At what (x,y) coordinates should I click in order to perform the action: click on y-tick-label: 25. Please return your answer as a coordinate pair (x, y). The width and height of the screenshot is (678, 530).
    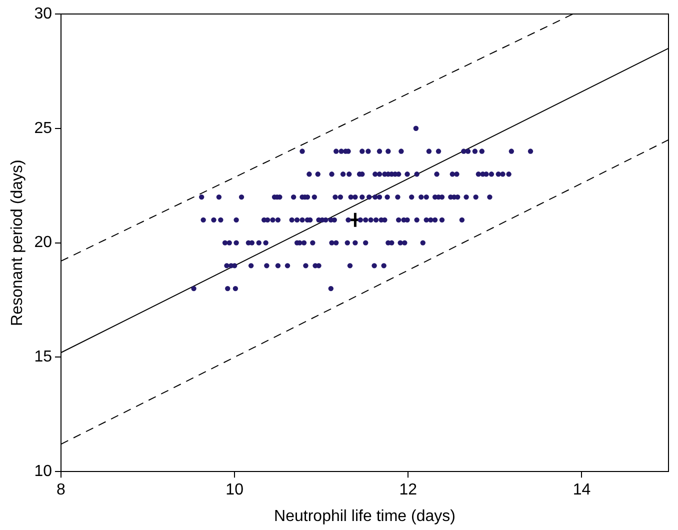
    Looking at the image, I should click on (43, 128).